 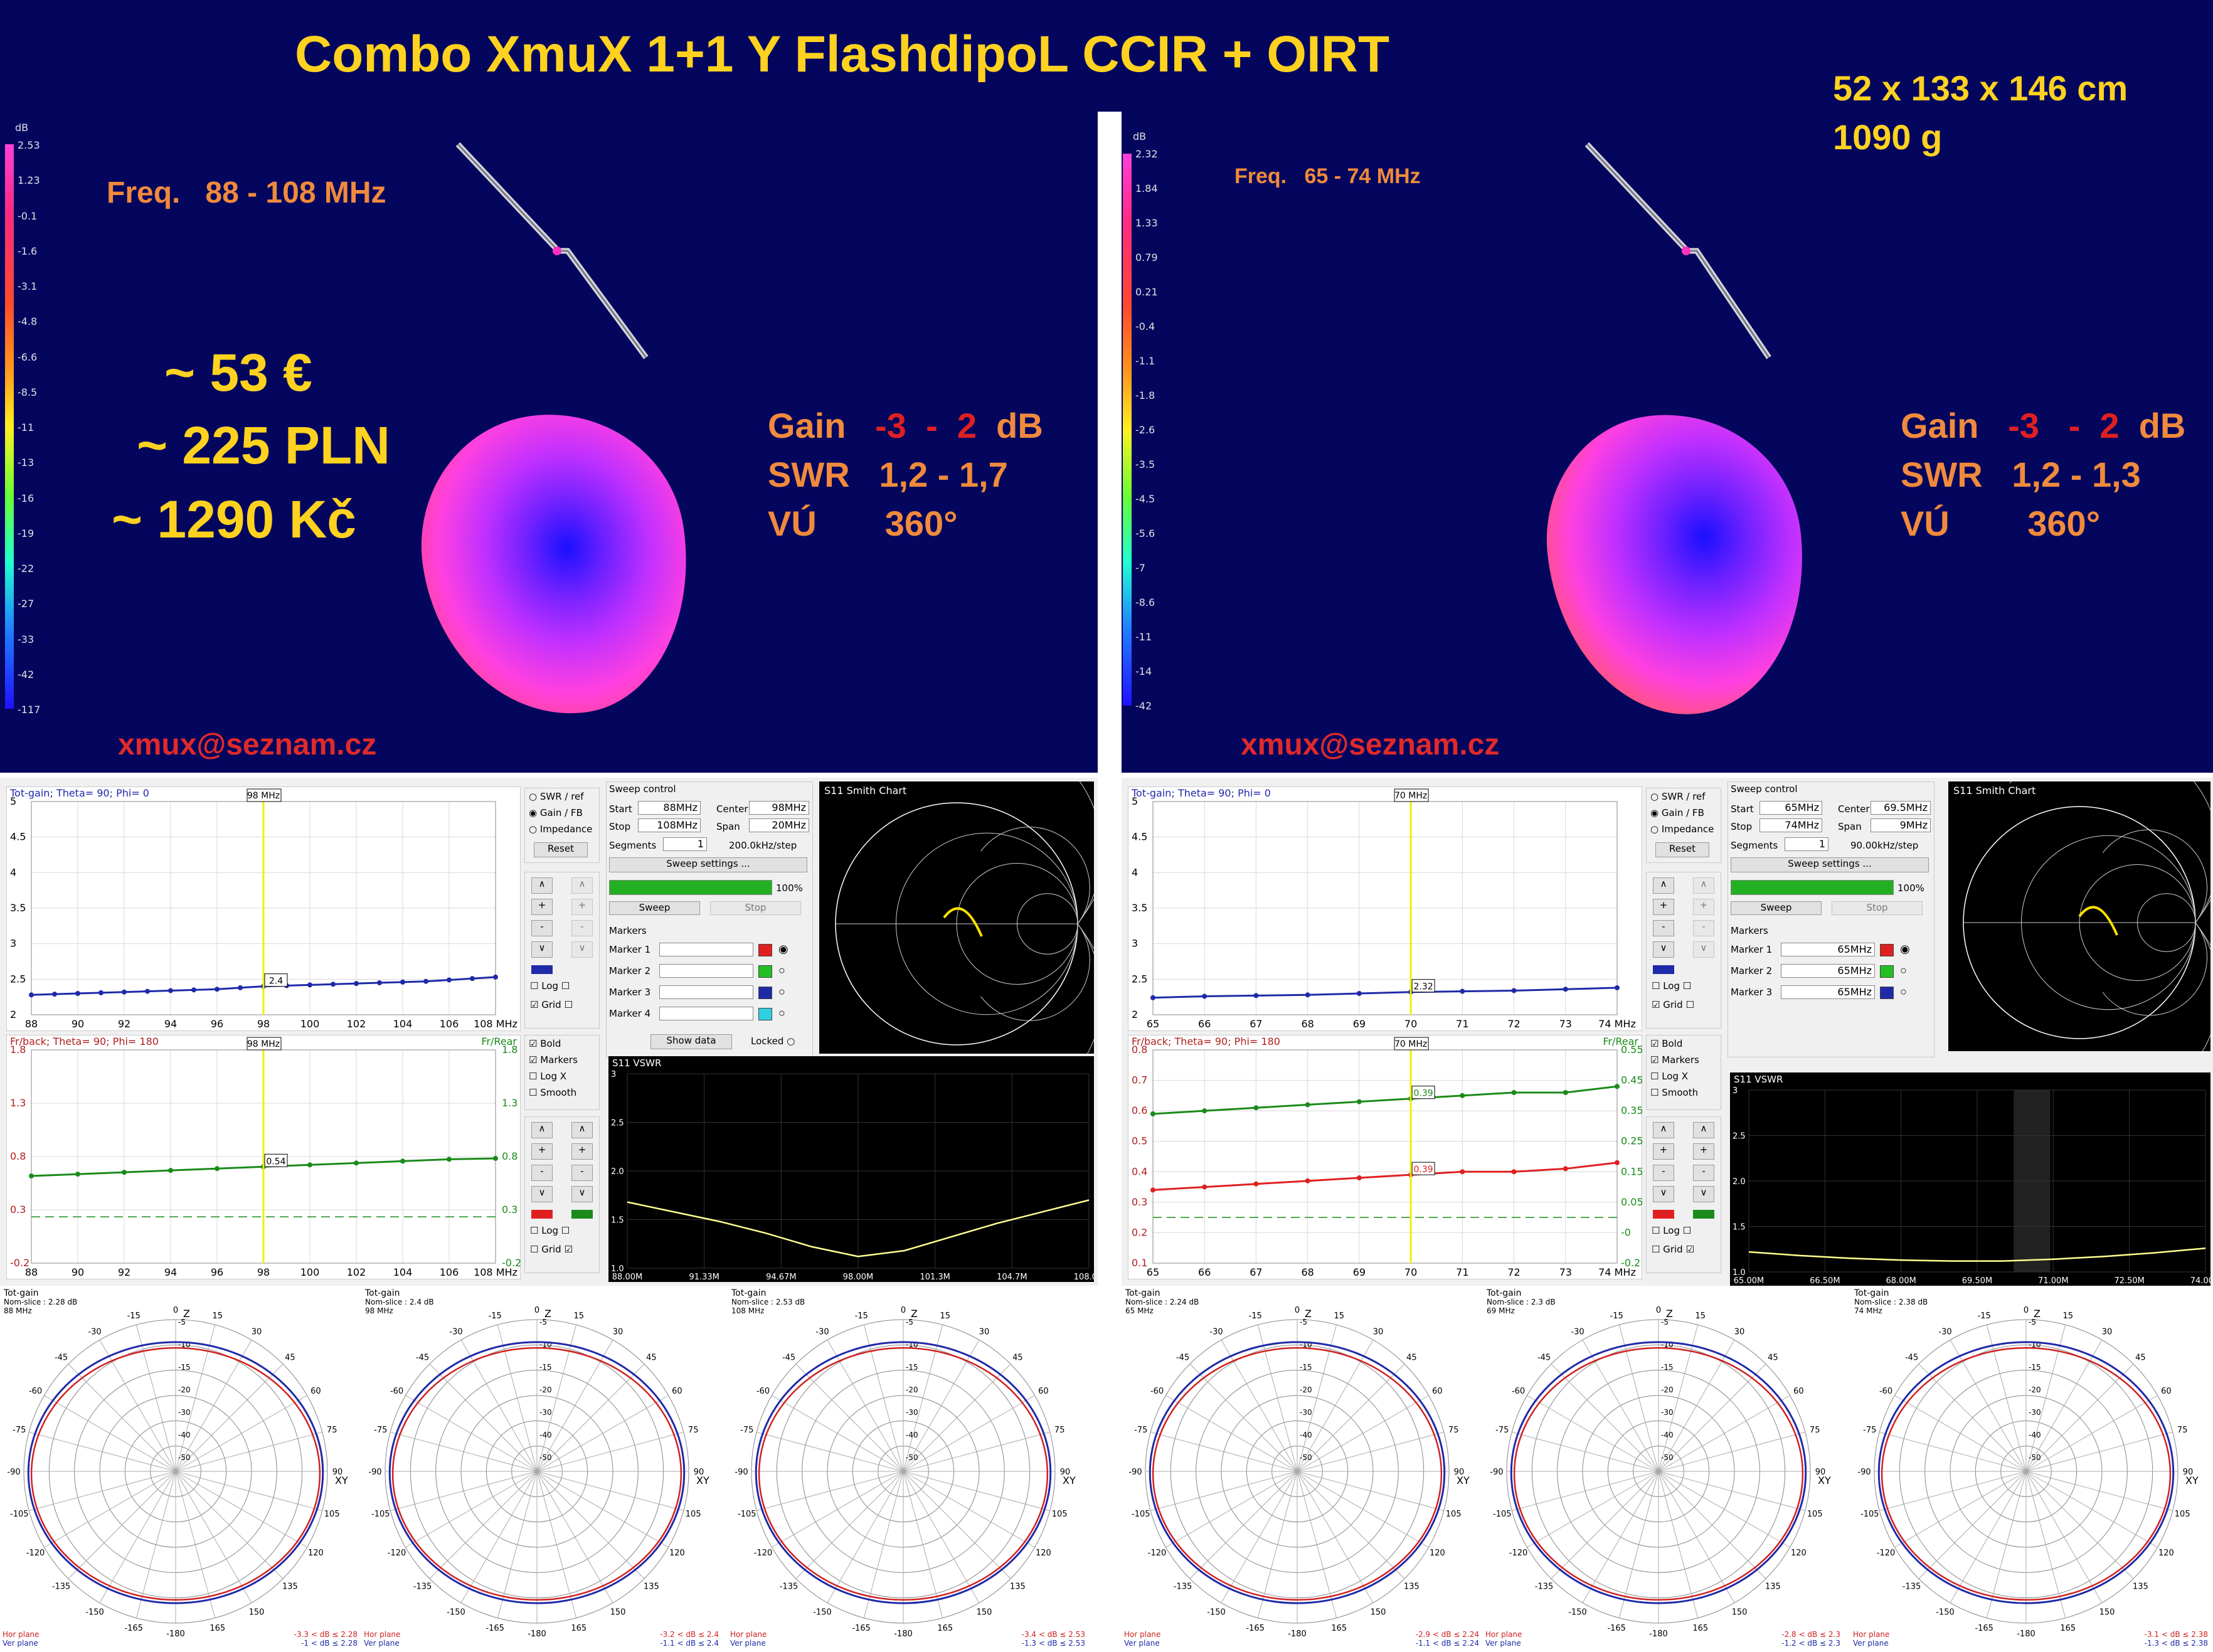 What do you see at coordinates (669, 808) in the screenshot?
I see `start-input: 88MHz` at bounding box center [669, 808].